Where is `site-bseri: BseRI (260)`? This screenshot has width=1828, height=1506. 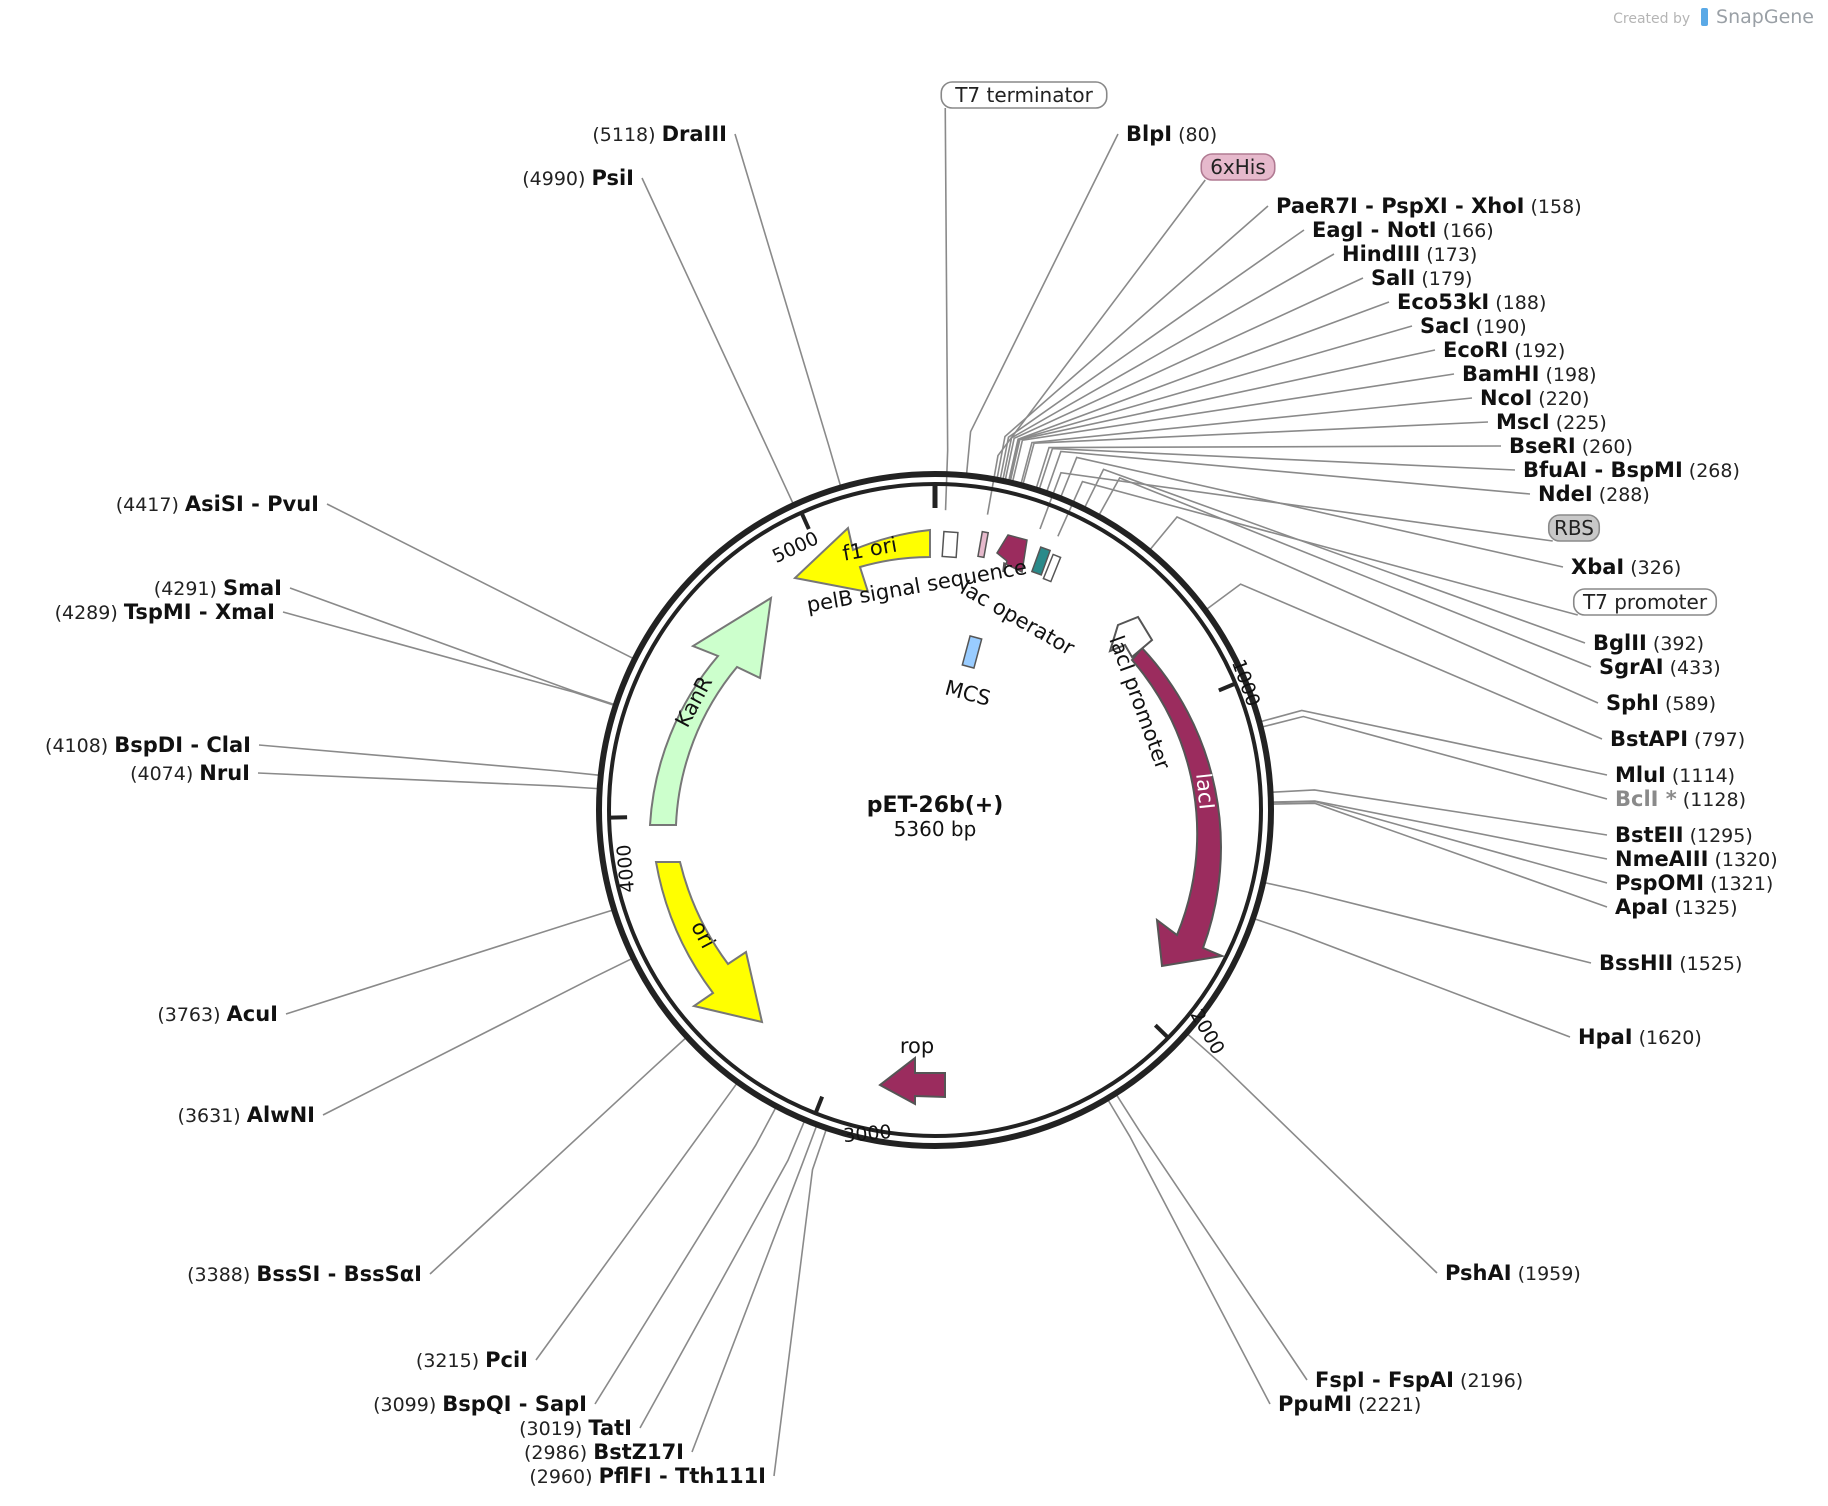 site-bseri: BseRI (260) is located at coordinates (1571, 446).